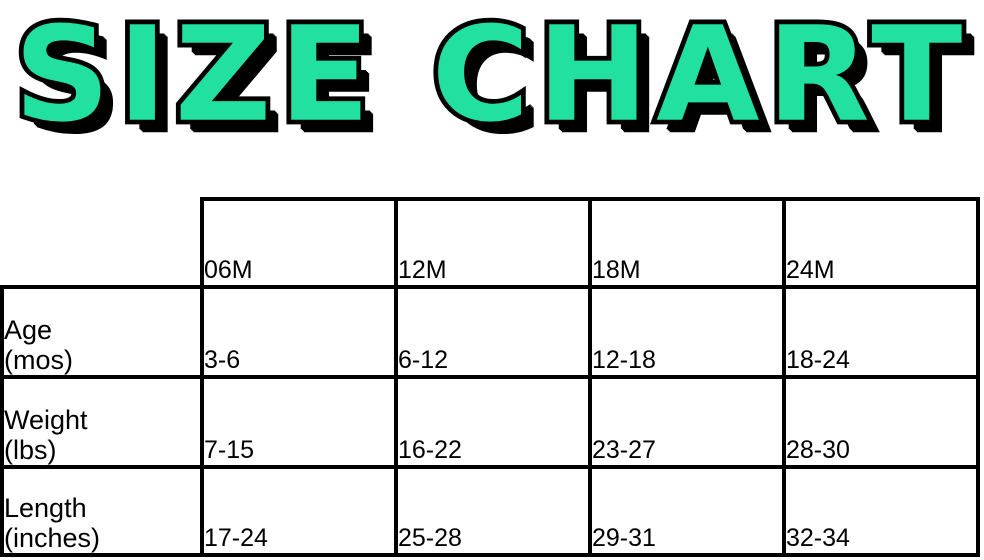 The height and width of the screenshot is (560, 984). I want to click on table-corner-cell, so click(102, 243).